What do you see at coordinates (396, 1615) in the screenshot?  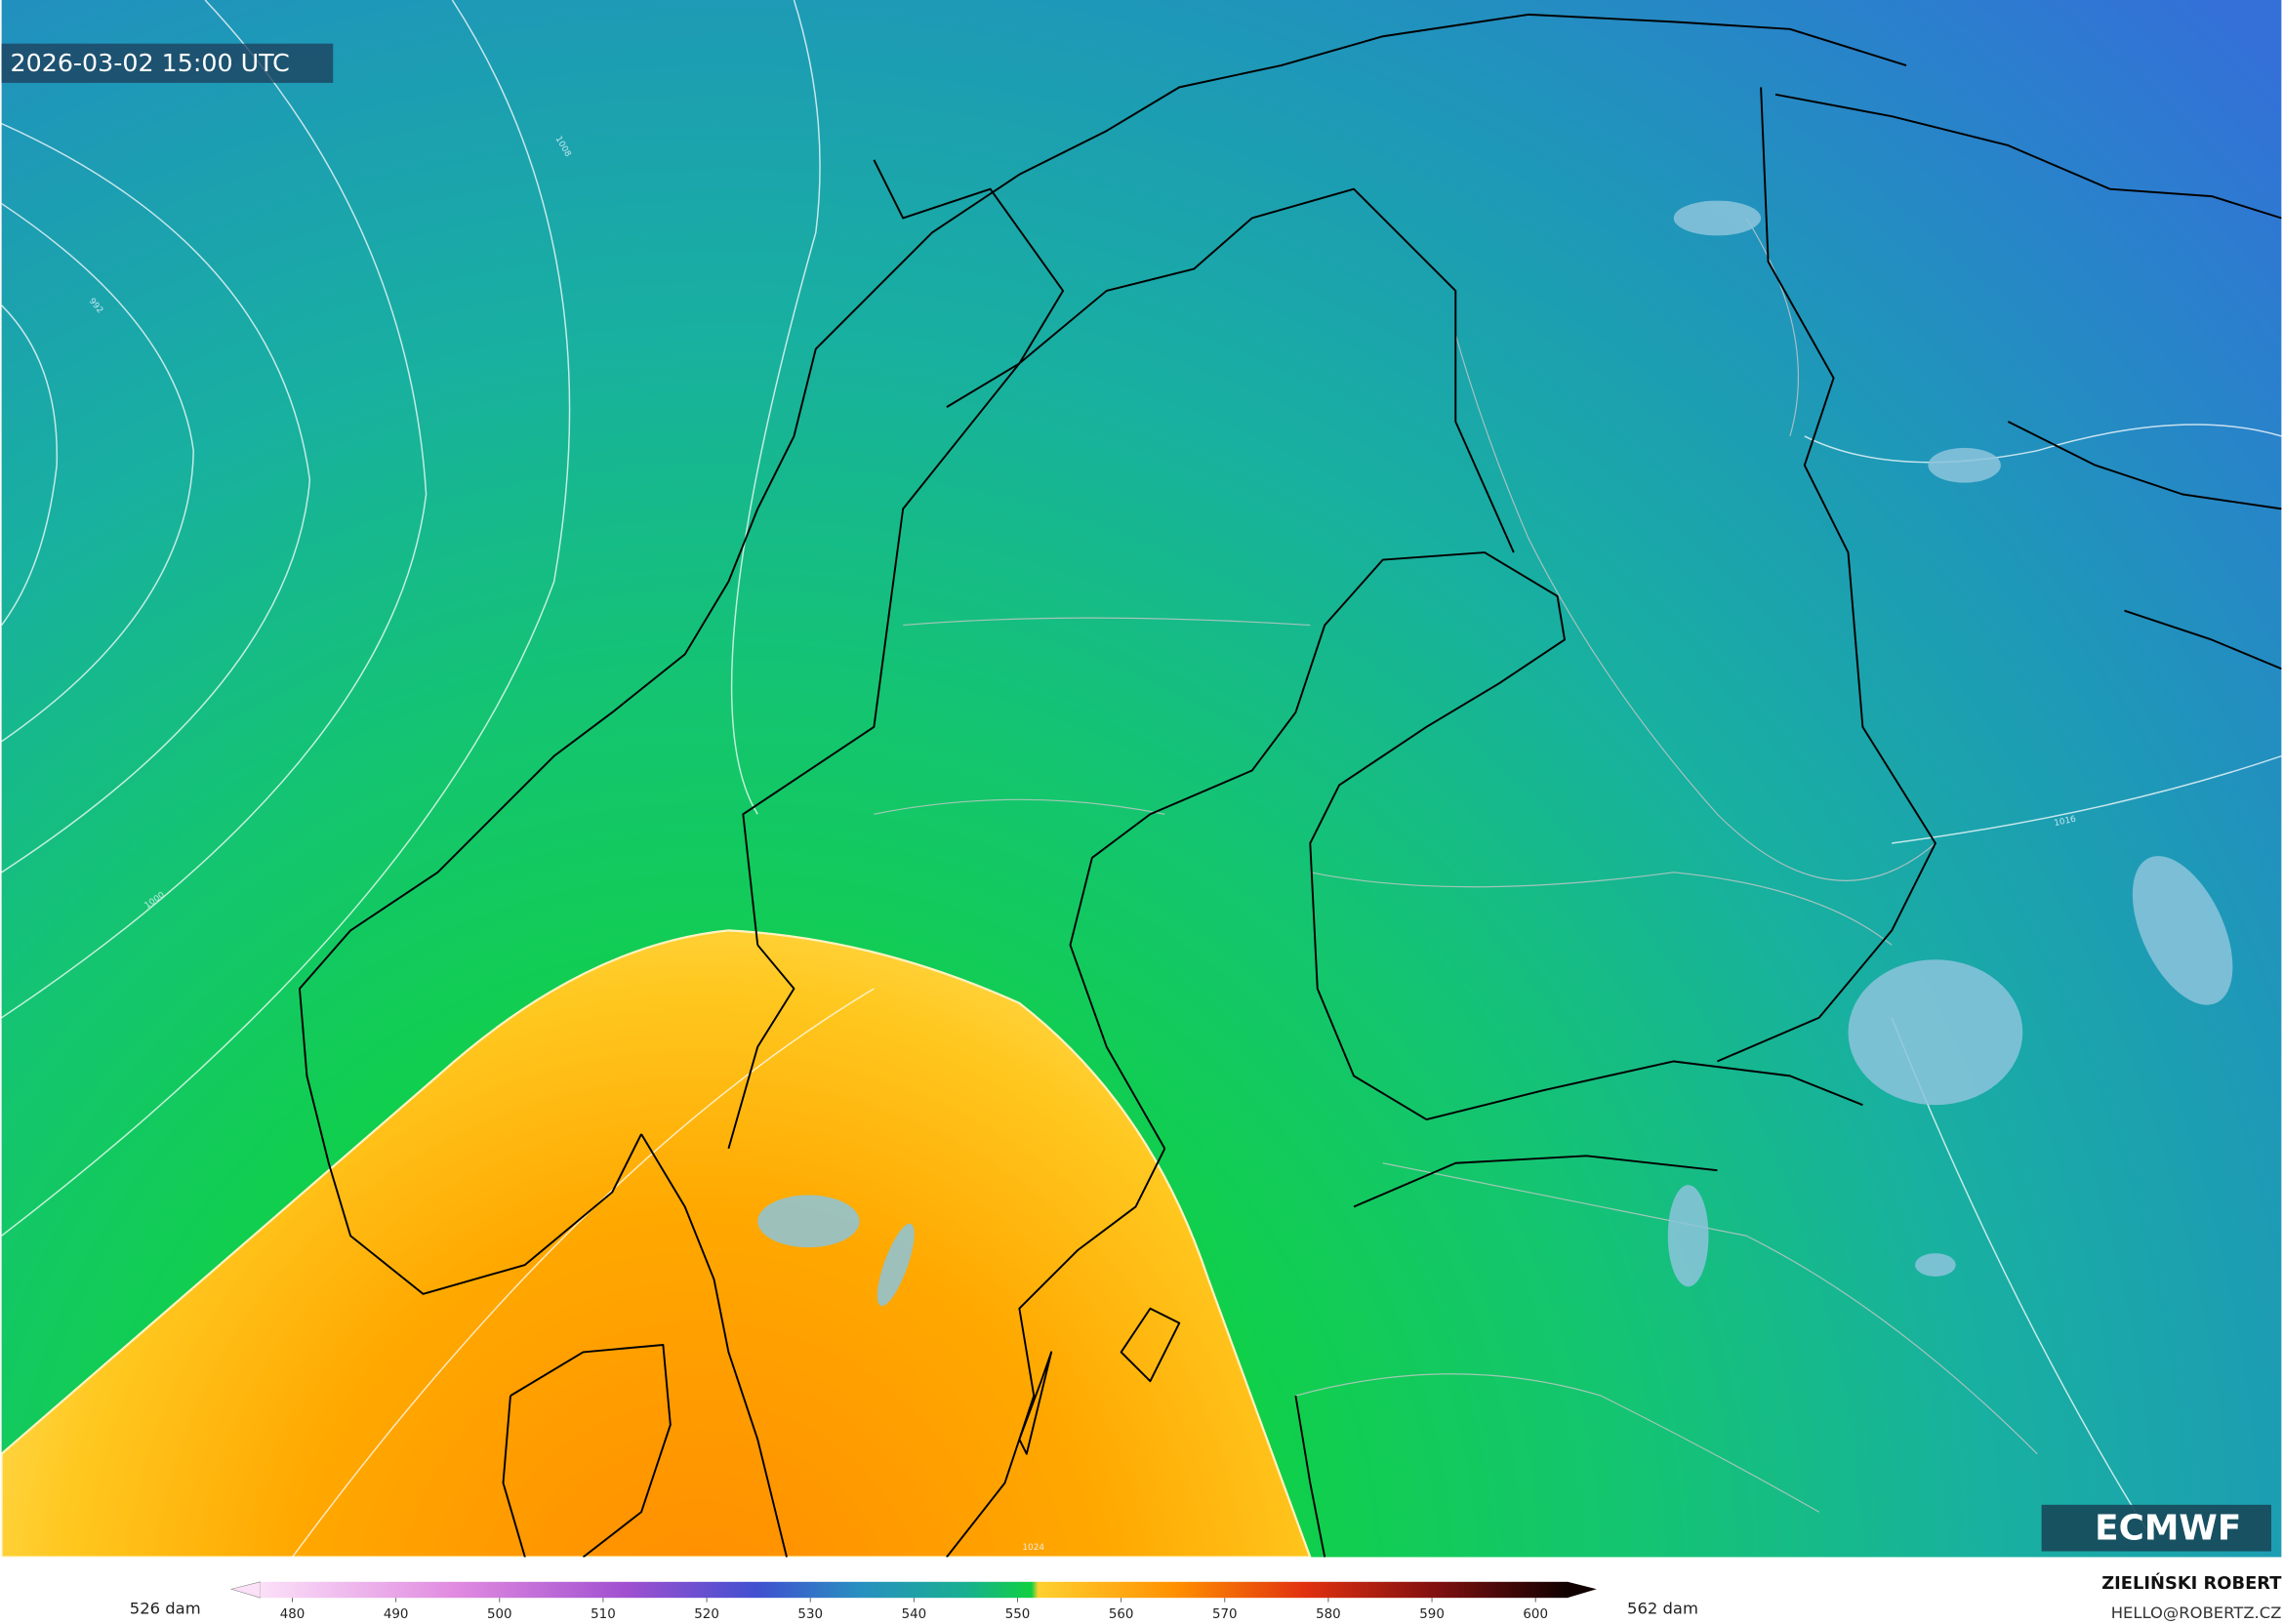 I see `colorbar-tick-label: 490` at bounding box center [396, 1615].